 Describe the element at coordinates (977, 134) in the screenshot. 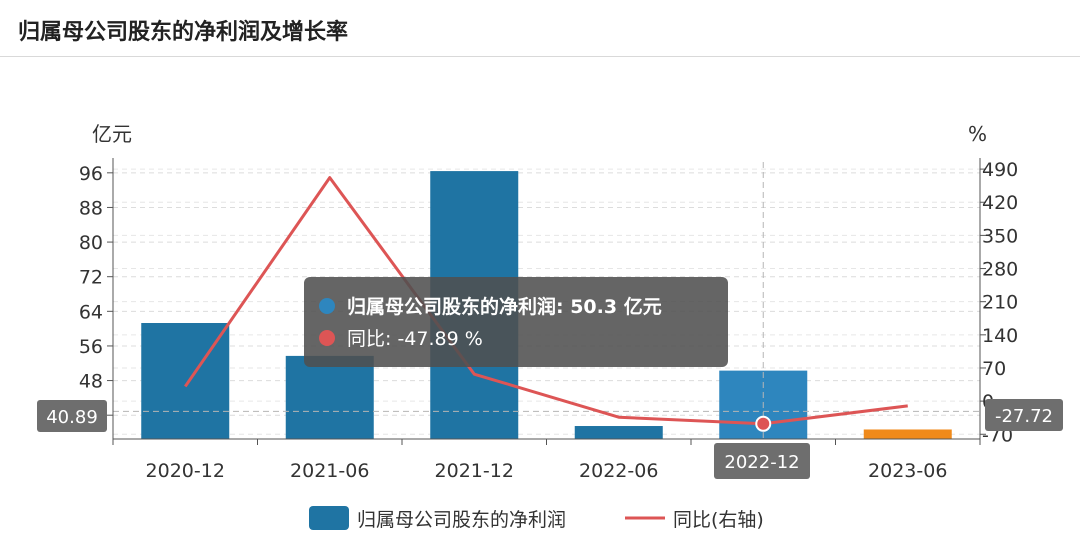

I see `y-right-unit-label: %` at that location.